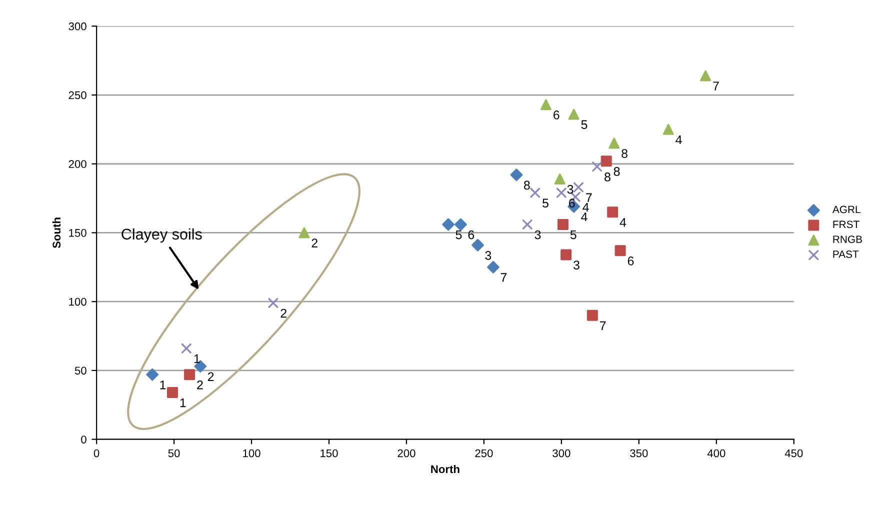 Image resolution: width=894 pixels, height=523 pixels. Describe the element at coordinates (639, 453) in the screenshot. I see `x-tick-label: 350` at that location.